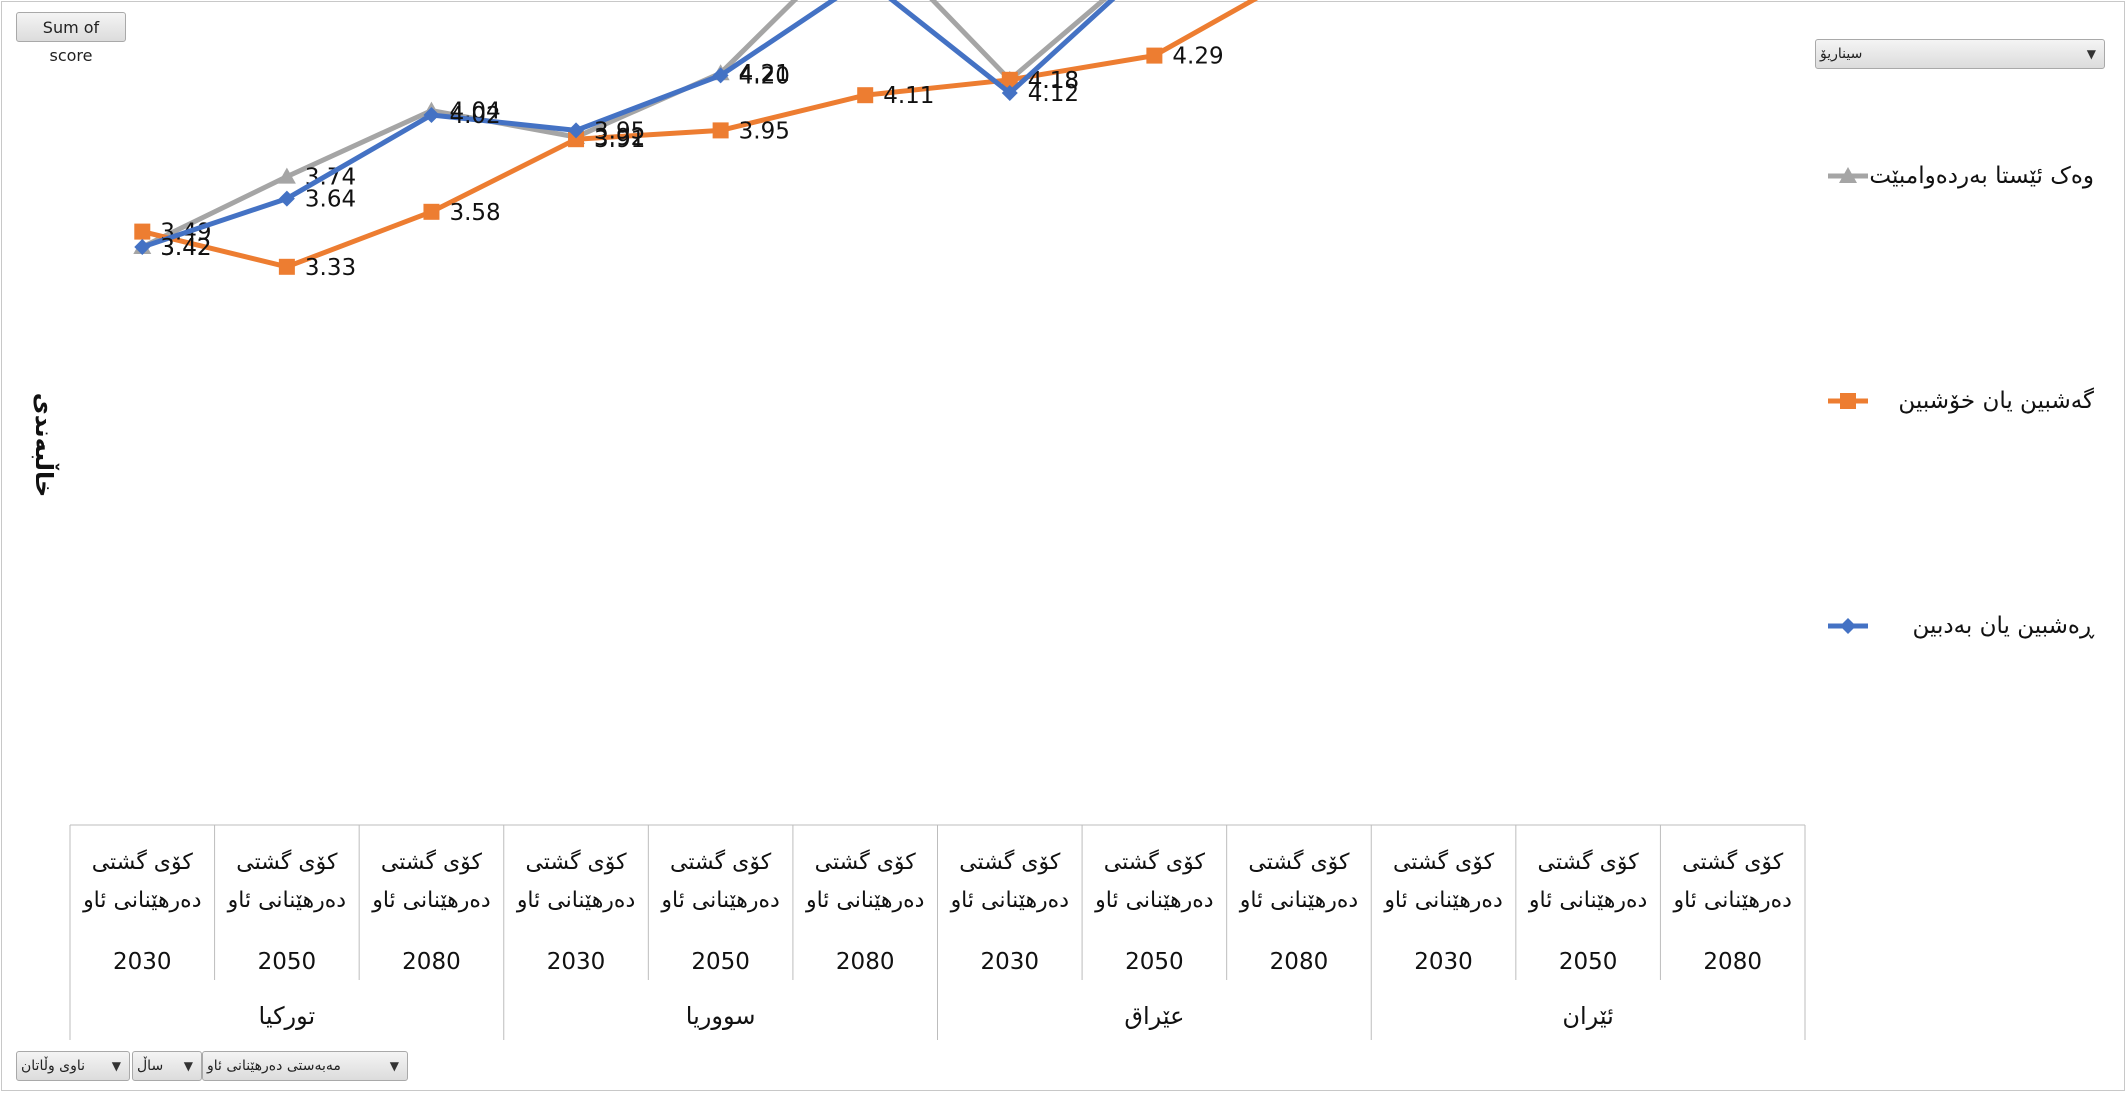 The height and width of the screenshot is (1094, 2128). I want to click on country-group-label: تورکیا, so click(287, 1016).